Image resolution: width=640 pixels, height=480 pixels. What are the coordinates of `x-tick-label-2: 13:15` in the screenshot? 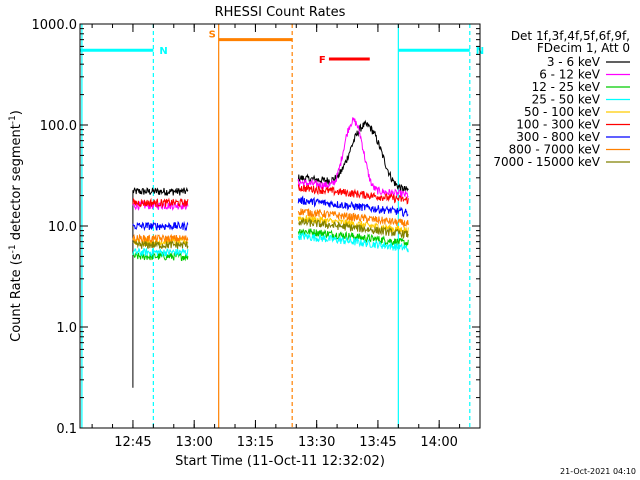 It's located at (255, 442).